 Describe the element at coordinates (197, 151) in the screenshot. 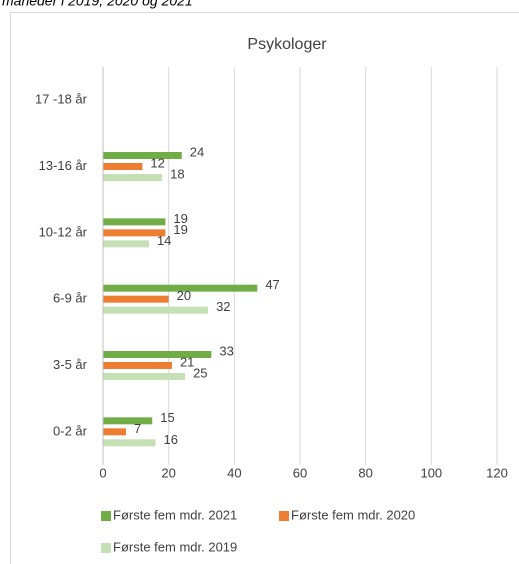

I see `data-label: 24` at that location.